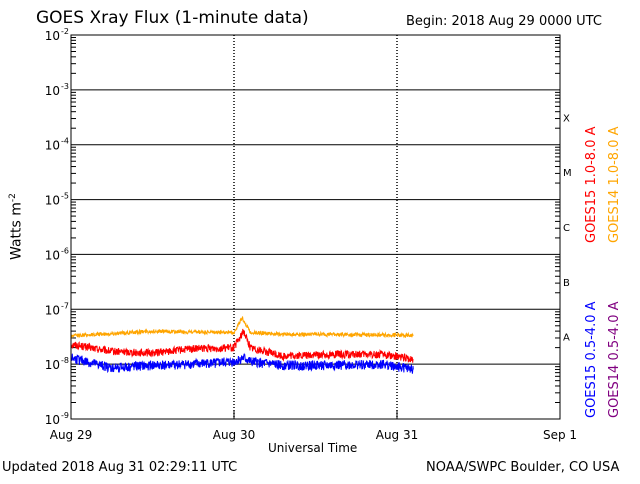  Describe the element at coordinates (566, 283) in the screenshot. I see `flare-class-label: B` at that location.